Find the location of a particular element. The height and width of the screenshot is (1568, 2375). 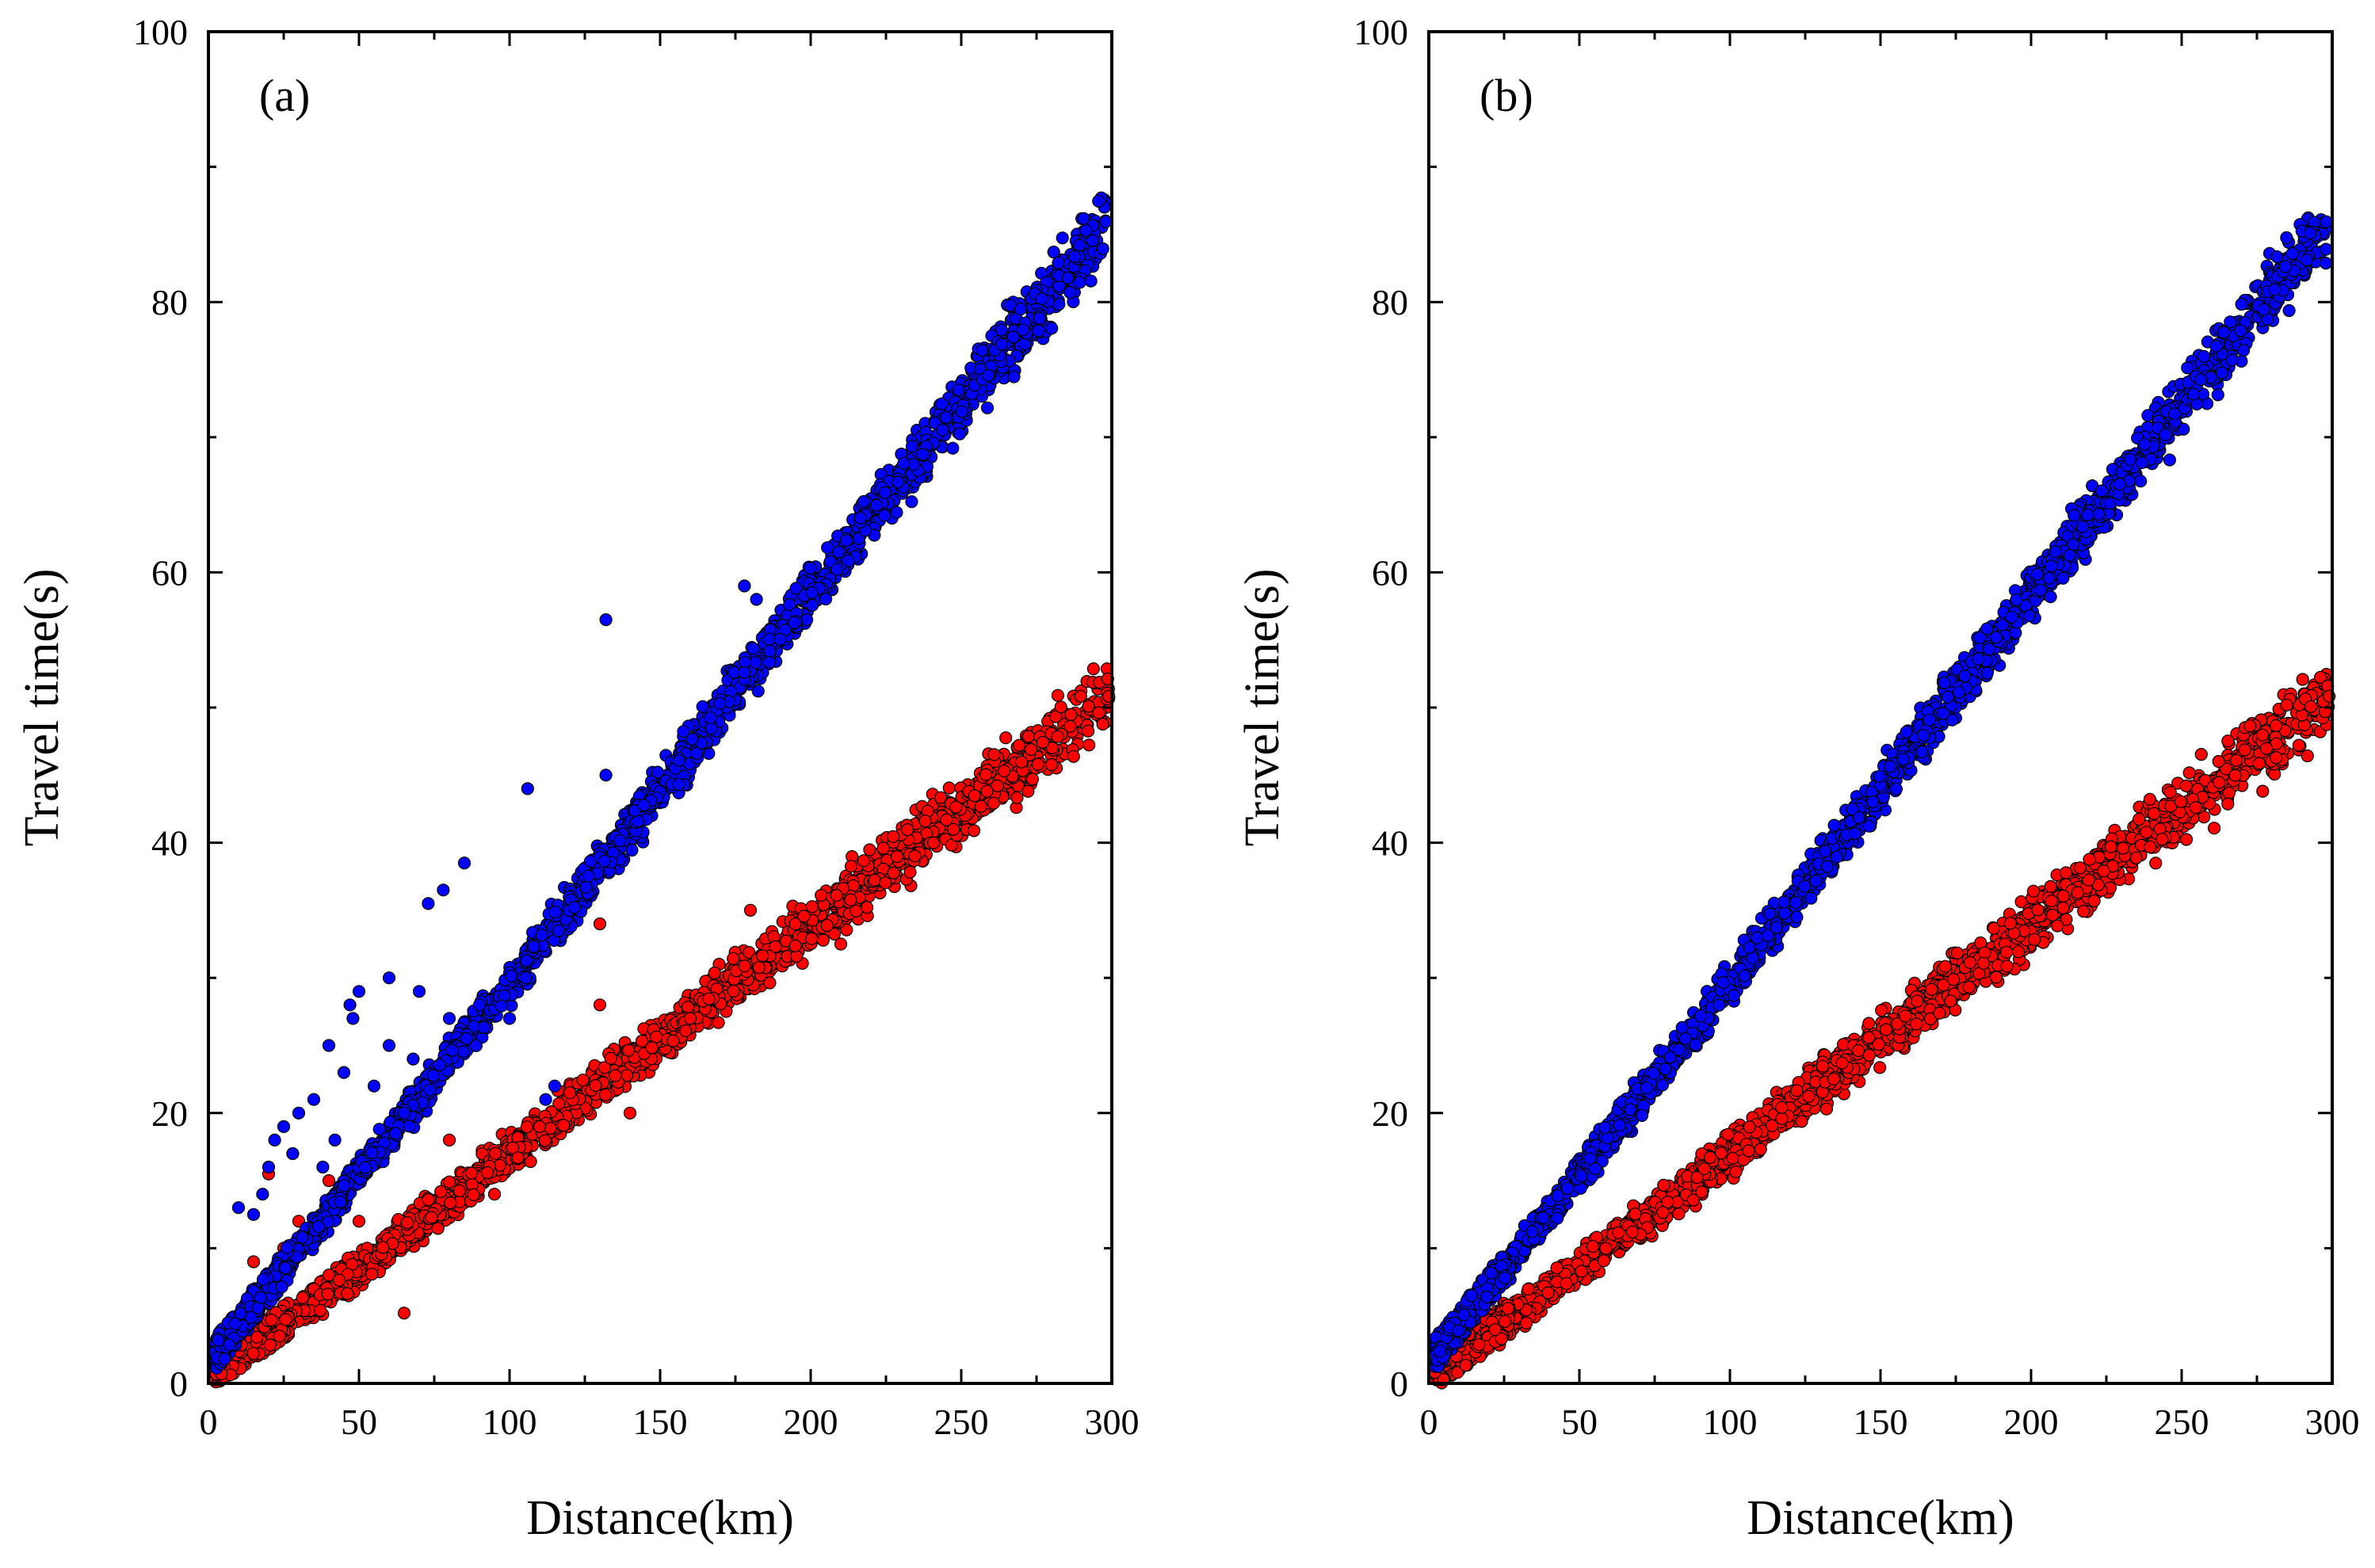

x-tick-label: 300 is located at coordinates (1112, 1422).